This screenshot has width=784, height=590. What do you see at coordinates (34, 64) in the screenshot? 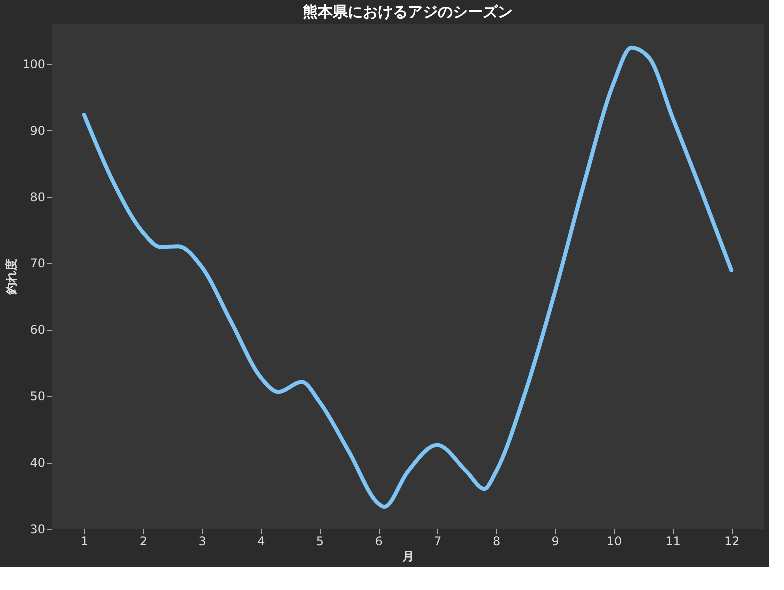
I see `y-tick-label: 100` at bounding box center [34, 64].